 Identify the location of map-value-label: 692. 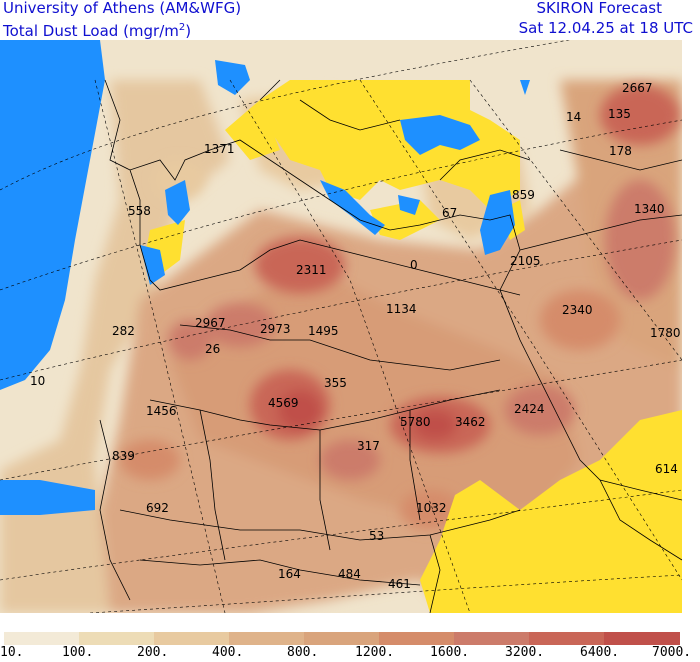
(157, 508).